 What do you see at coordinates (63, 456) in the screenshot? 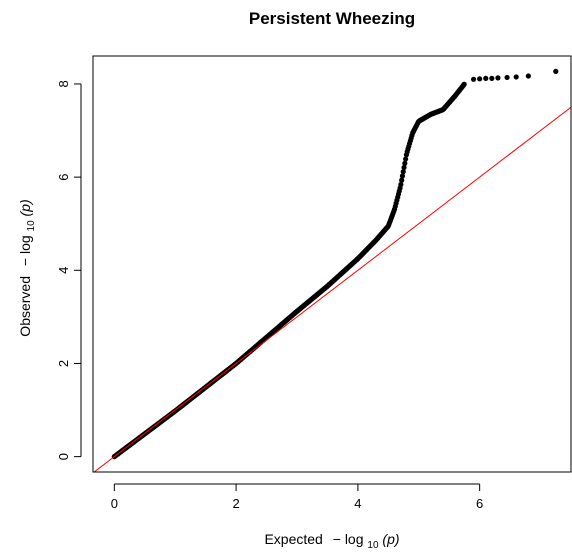
I see `y-tick-label: 0` at bounding box center [63, 456].